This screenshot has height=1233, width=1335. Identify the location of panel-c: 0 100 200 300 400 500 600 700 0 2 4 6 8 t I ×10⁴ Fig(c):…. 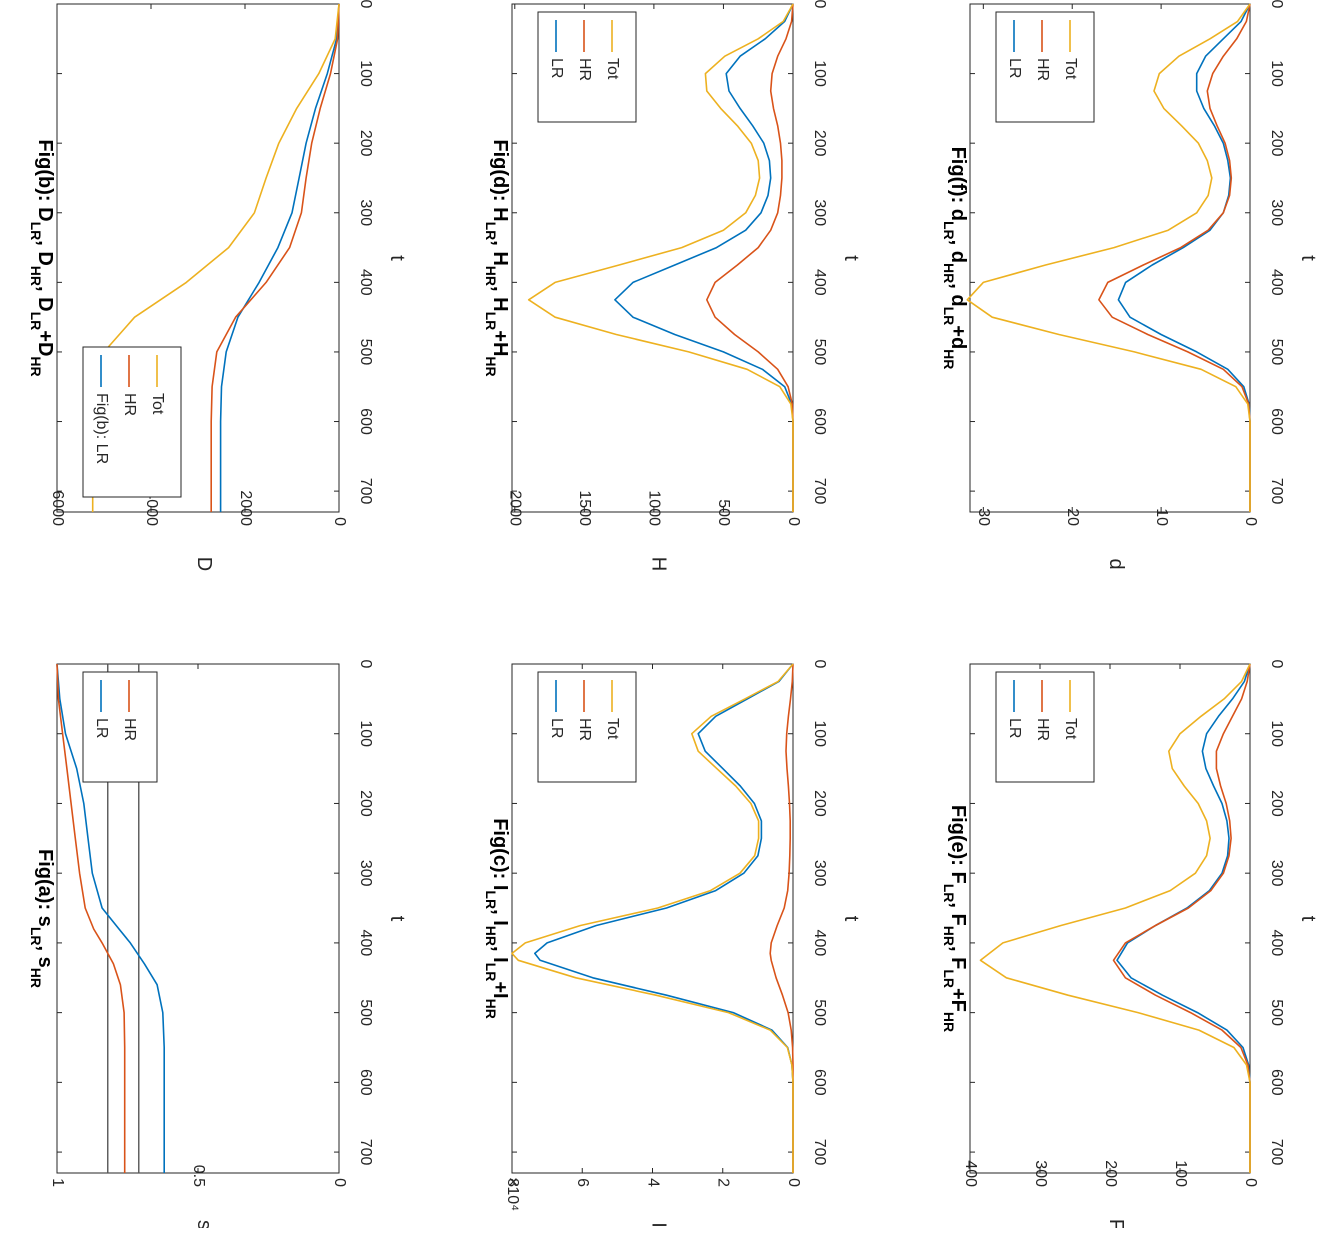
(672, 944).